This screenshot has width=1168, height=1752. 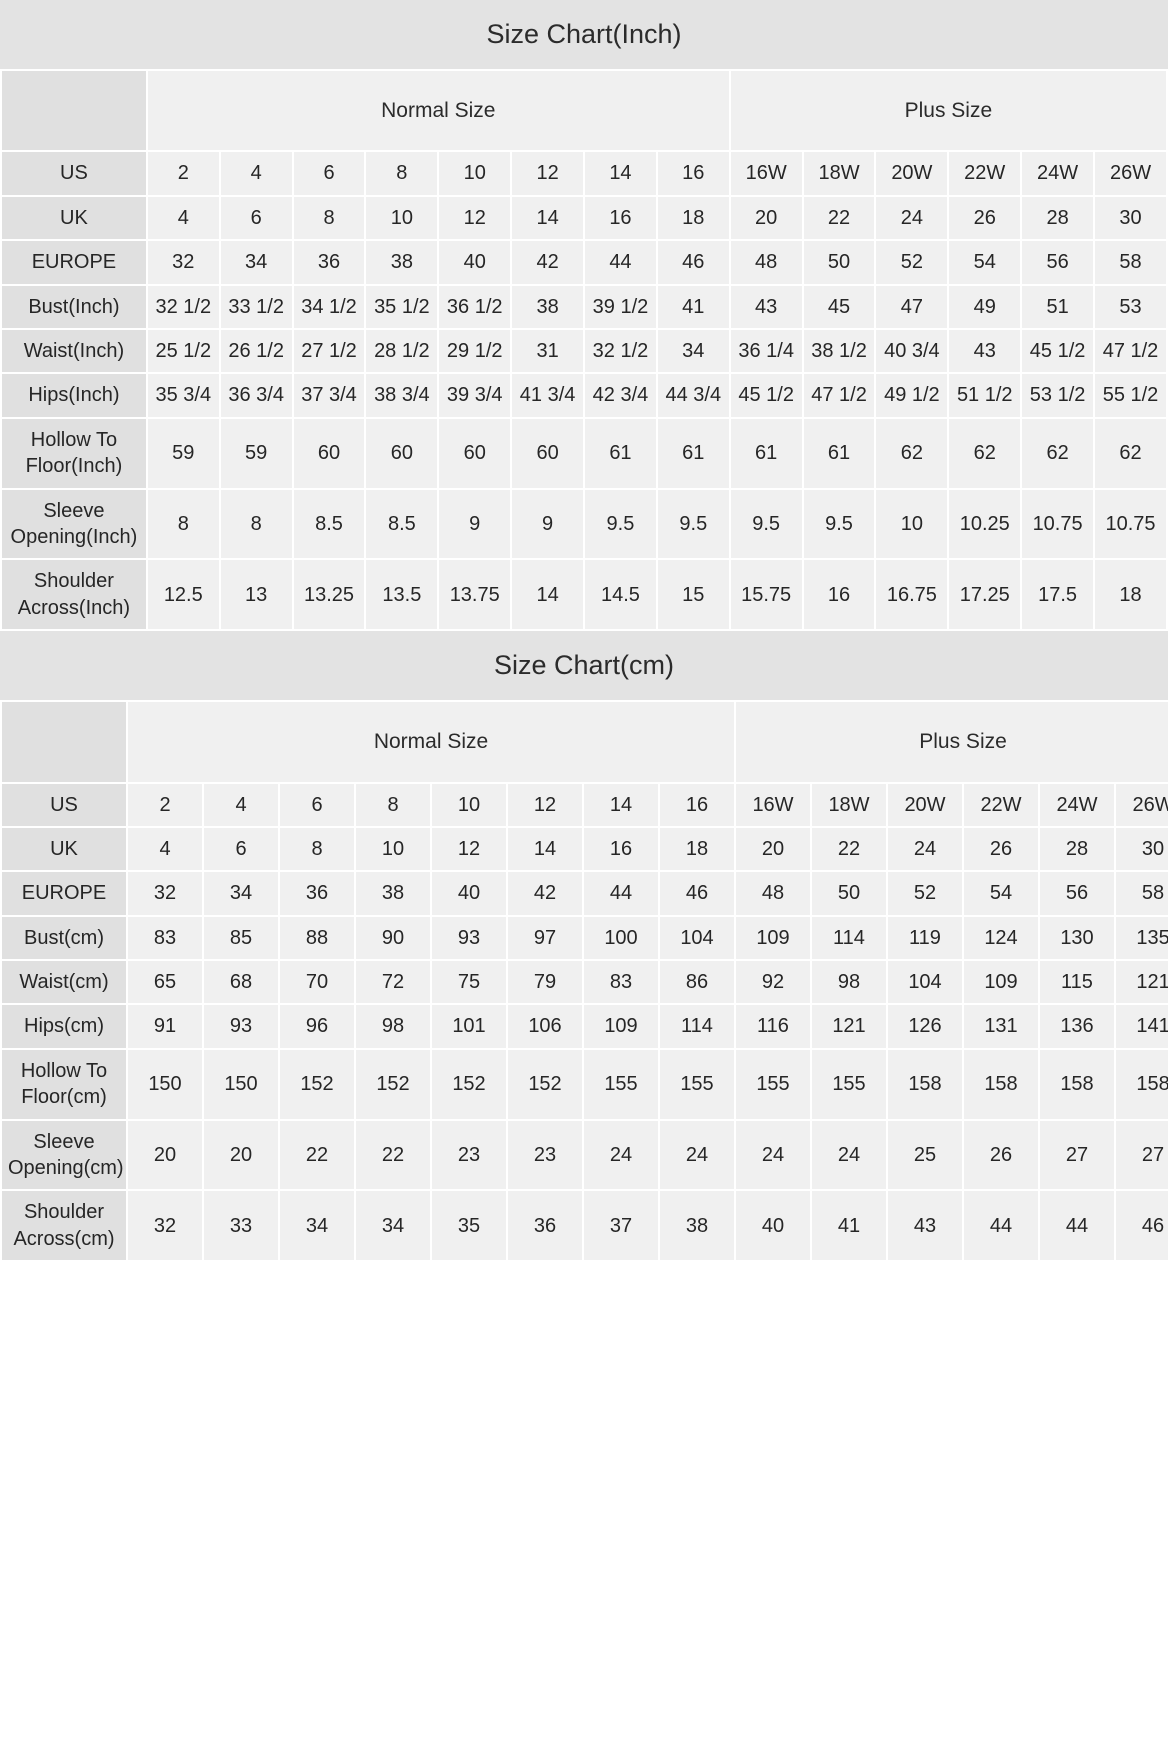 What do you see at coordinates (1077, 1226) in the screenshot?
I see `table-cell: 44` at bounding box center [1077, 1226].